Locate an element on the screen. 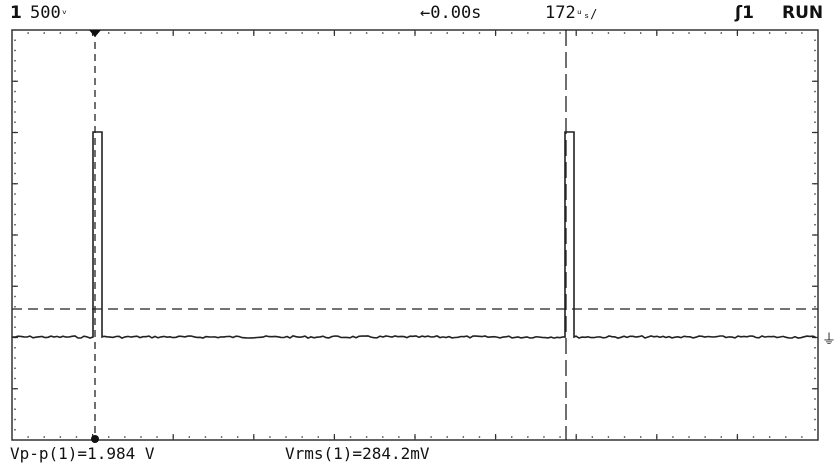 Image resolution: width=840 pixels, height=464 pixels. vertical-scale-unit: ᵛ is located at coordinates (64, 14).